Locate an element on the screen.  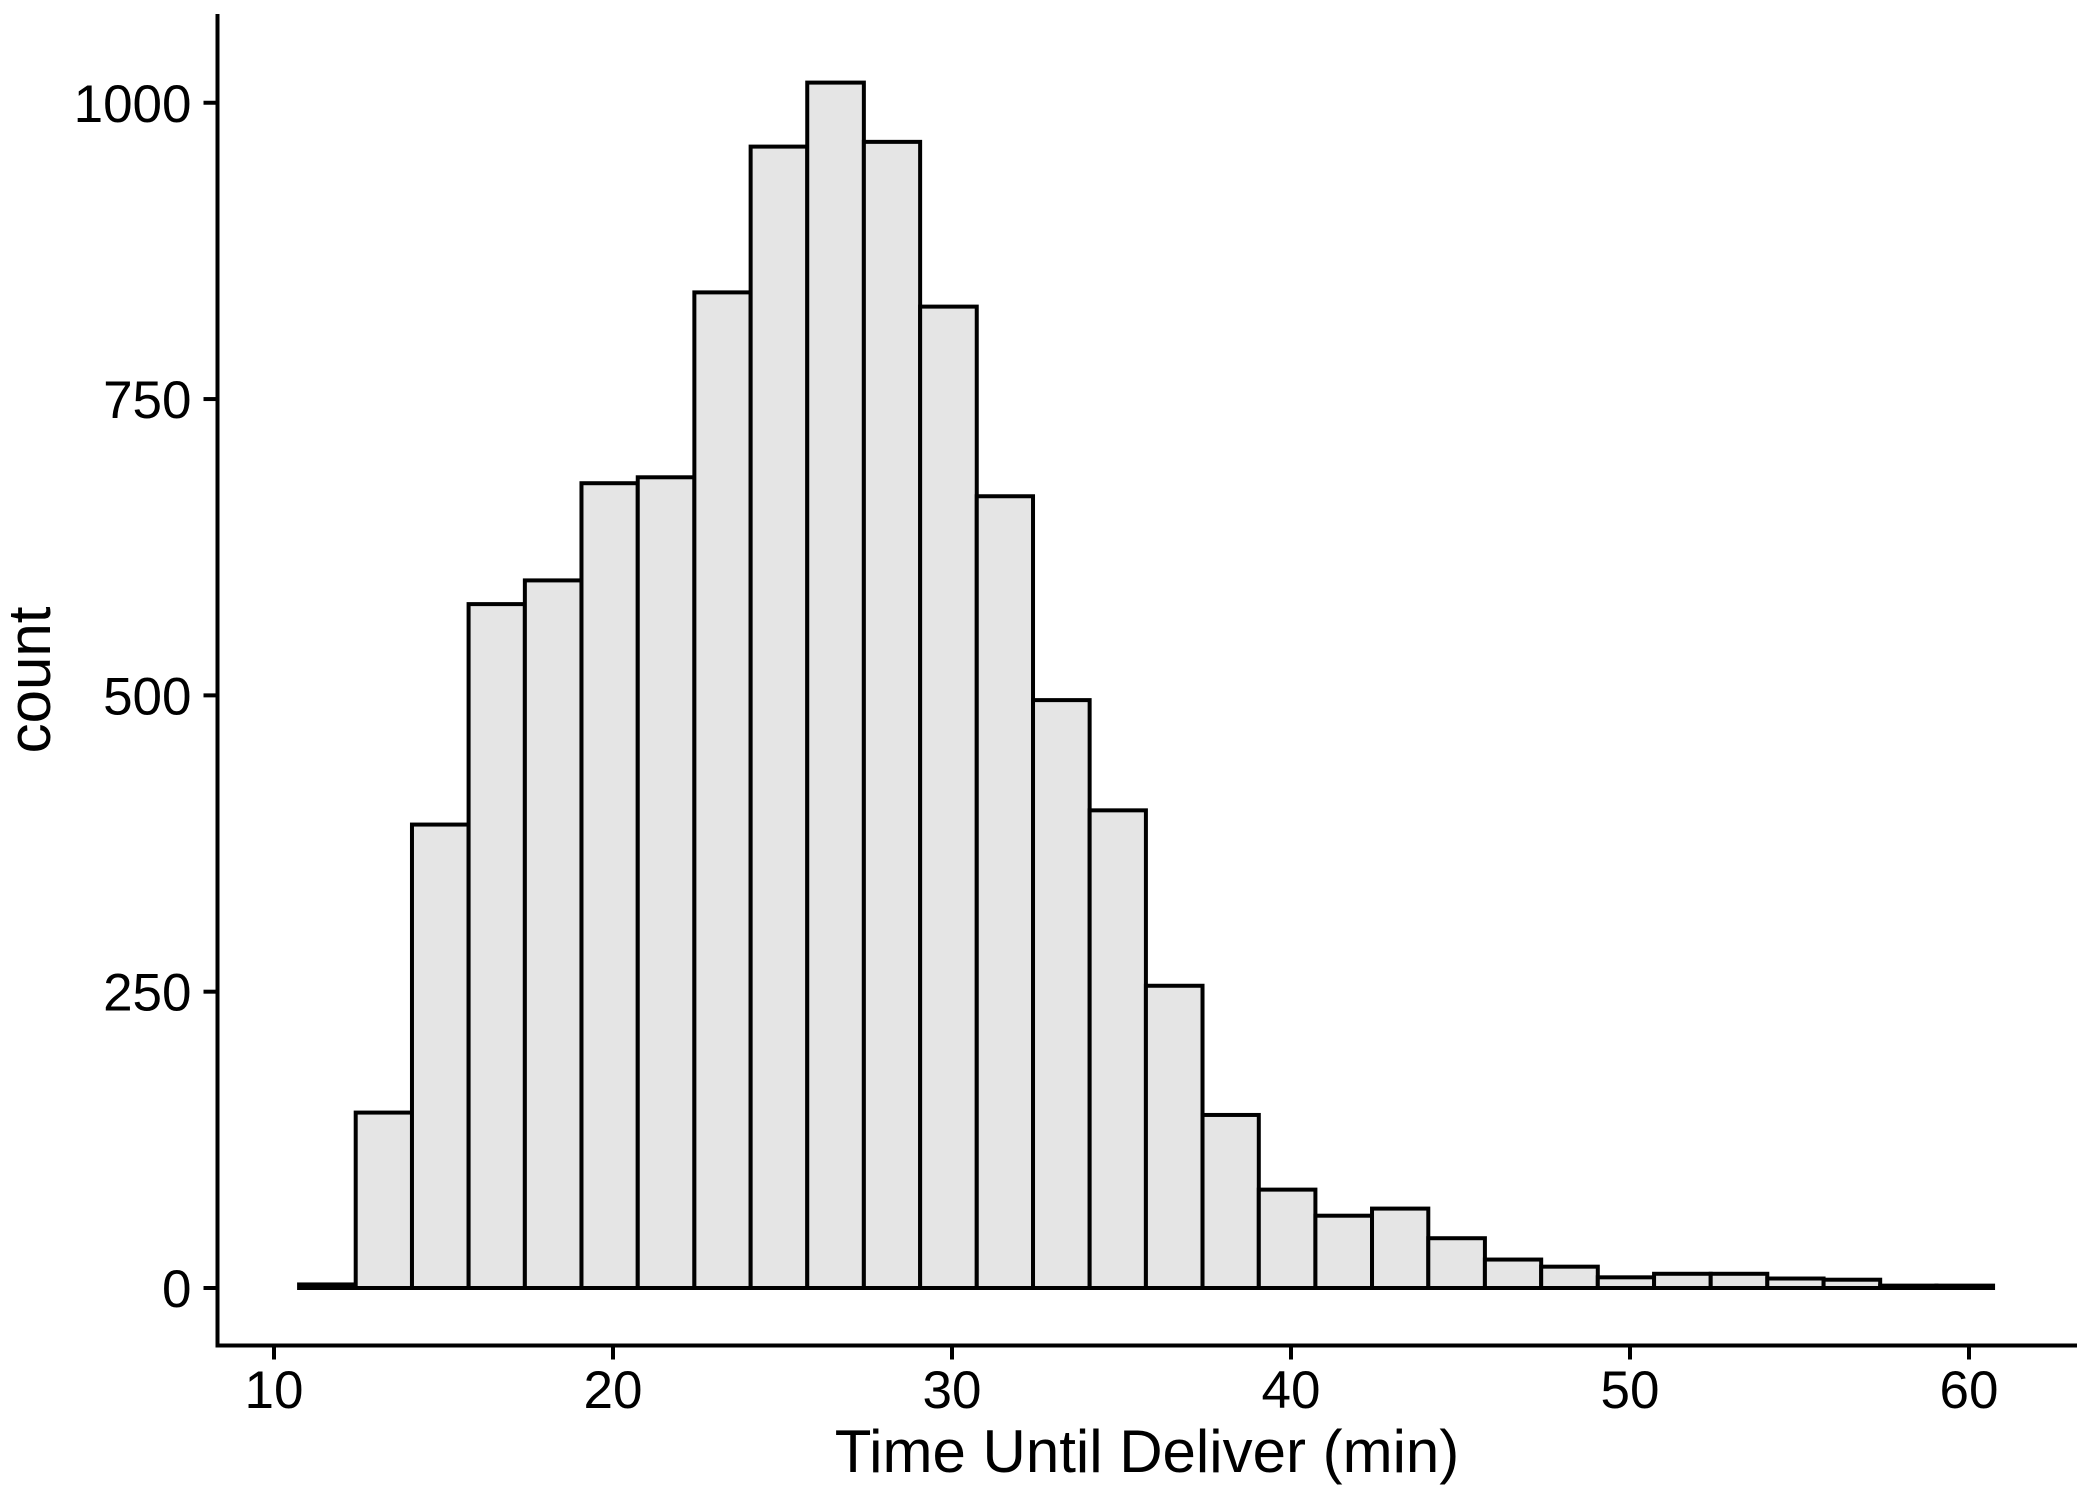
x-tick-label: 40 is located at coordinates (1291, 1390).